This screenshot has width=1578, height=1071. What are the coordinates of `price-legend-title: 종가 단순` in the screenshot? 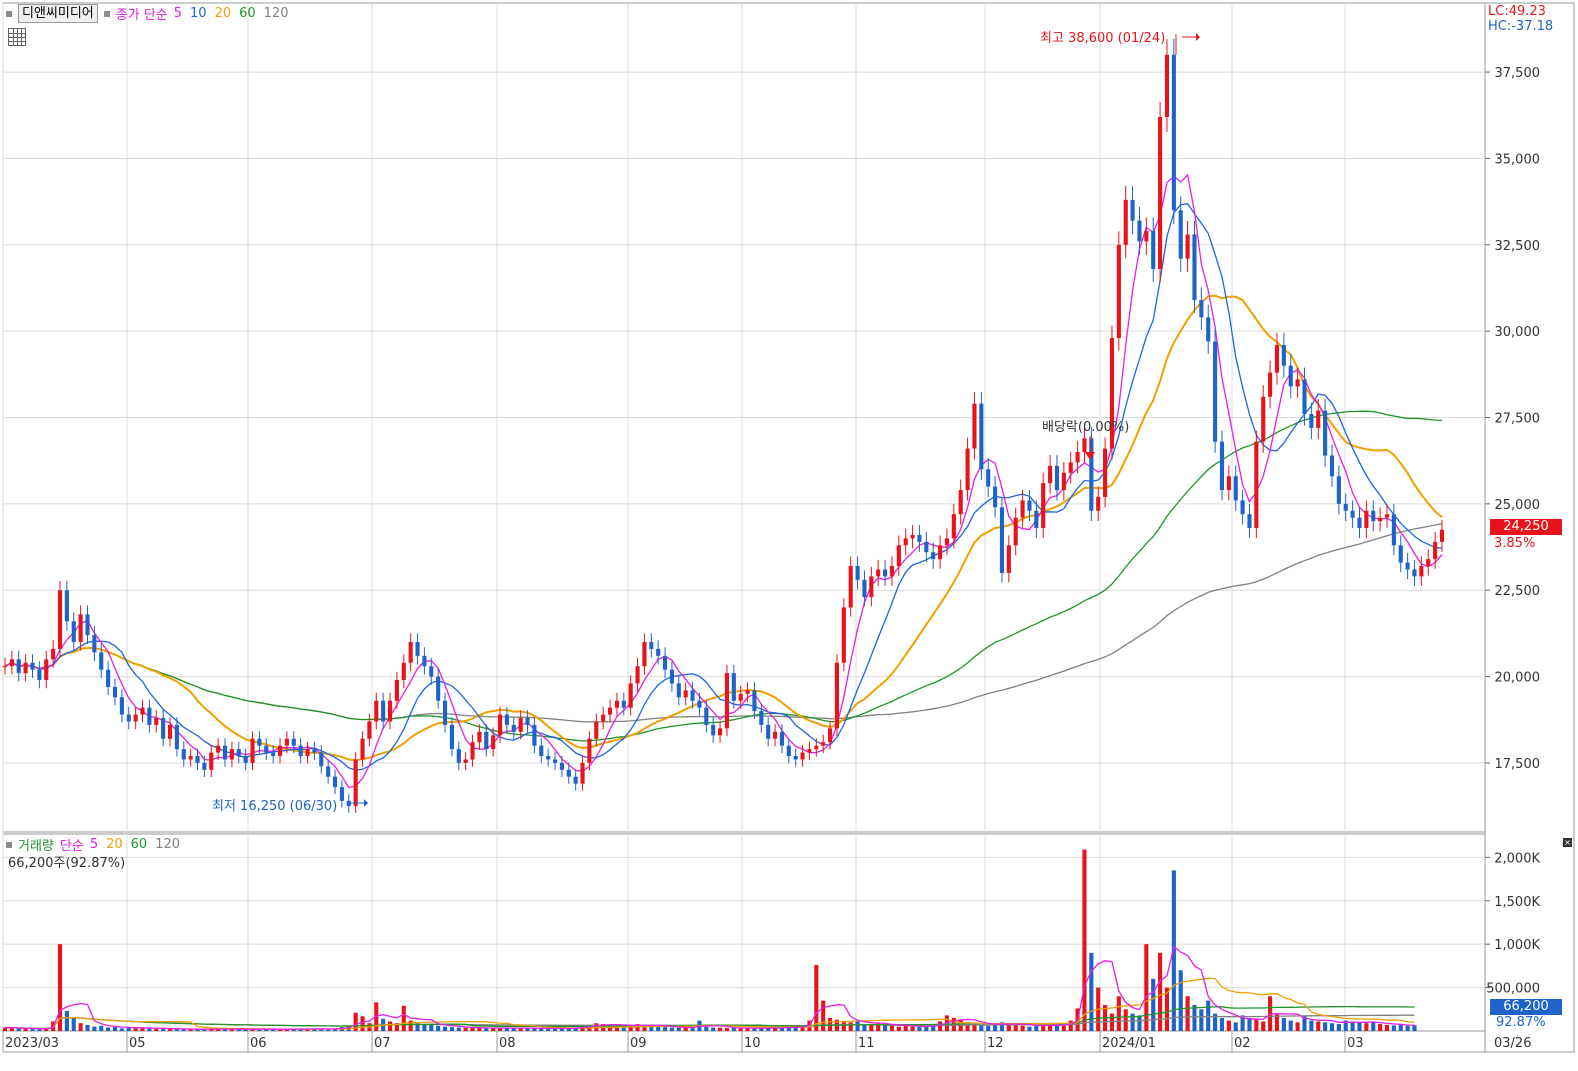 It's located at (141, 15).